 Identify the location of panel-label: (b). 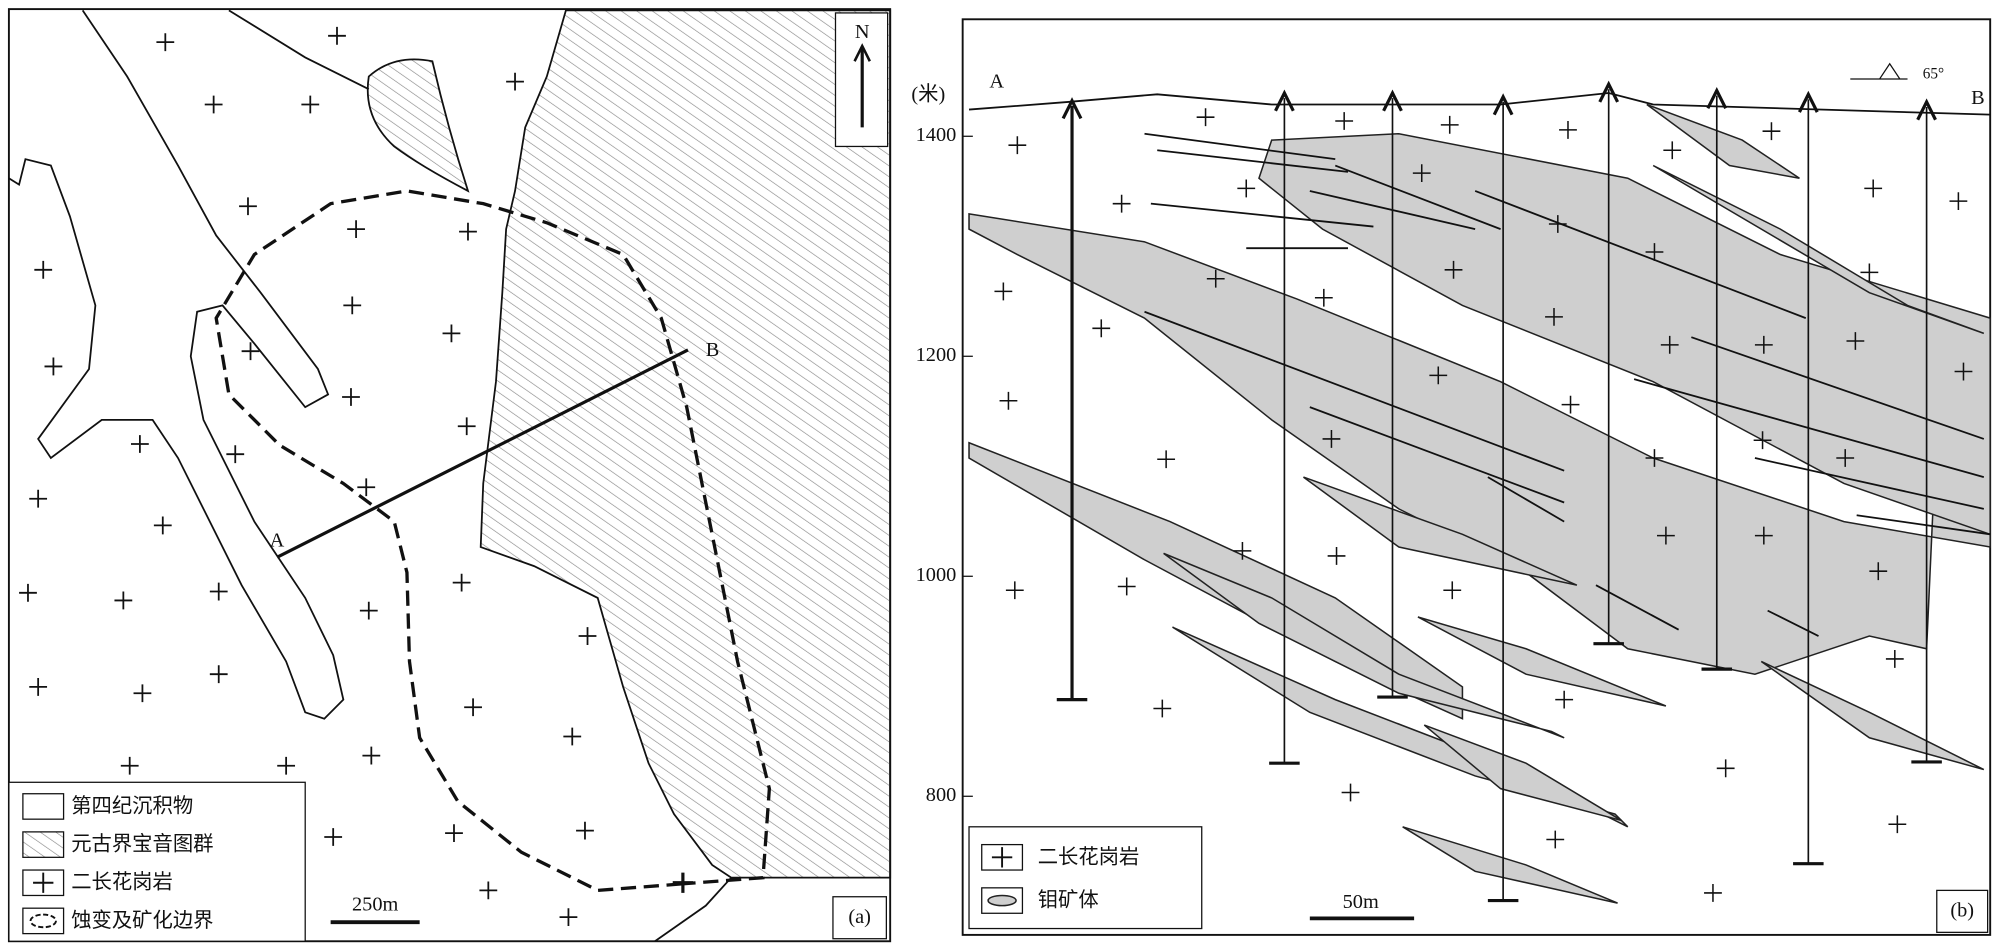
(1962, 911).